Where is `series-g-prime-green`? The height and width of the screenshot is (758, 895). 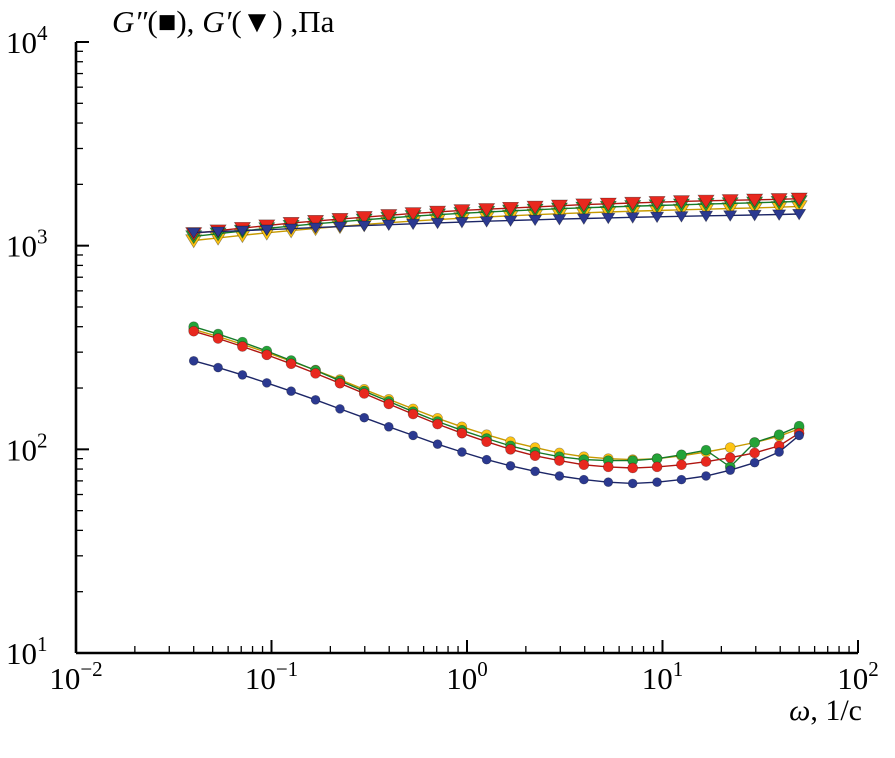 series-g-prime-green is located at coordinates (496, 220).